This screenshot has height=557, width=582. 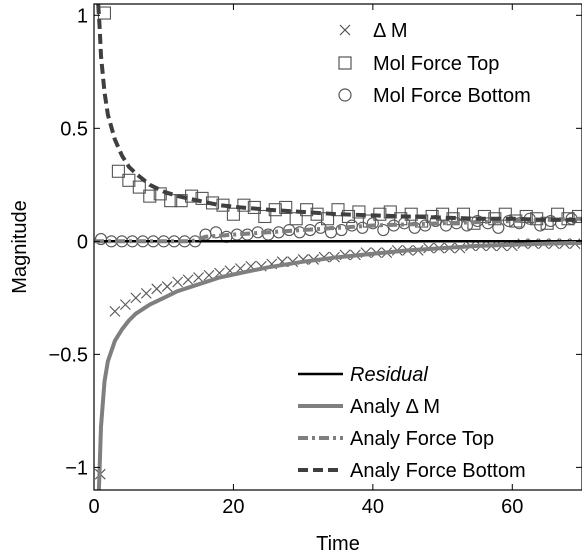 What do you see at coordinates (93, 507) in the screenshot?
I see `x-tick-label: 0` at bounding box center [93, 507].